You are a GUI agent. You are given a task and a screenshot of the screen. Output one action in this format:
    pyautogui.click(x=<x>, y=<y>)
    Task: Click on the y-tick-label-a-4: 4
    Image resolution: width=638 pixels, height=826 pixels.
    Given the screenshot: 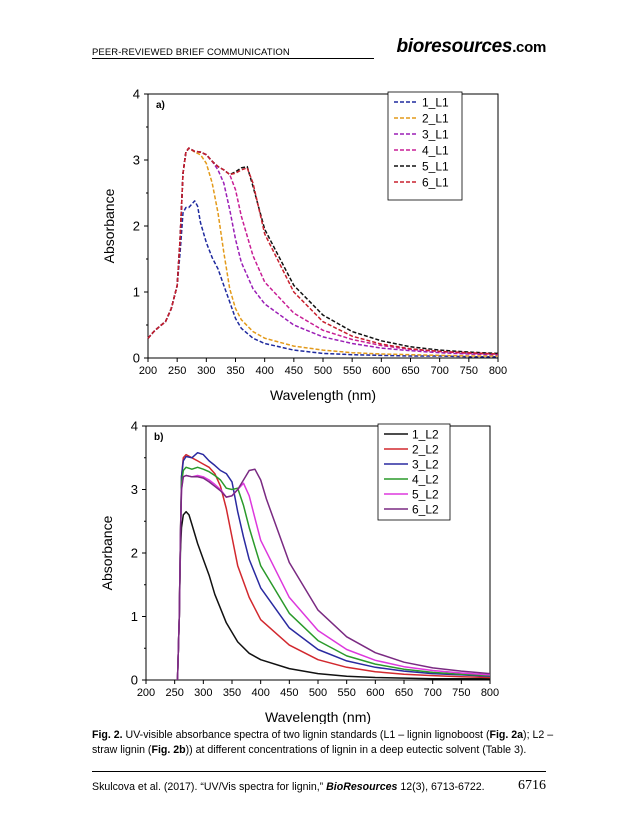 What is the action you would take?
    pyautogui.click(x=136, y=94)
    